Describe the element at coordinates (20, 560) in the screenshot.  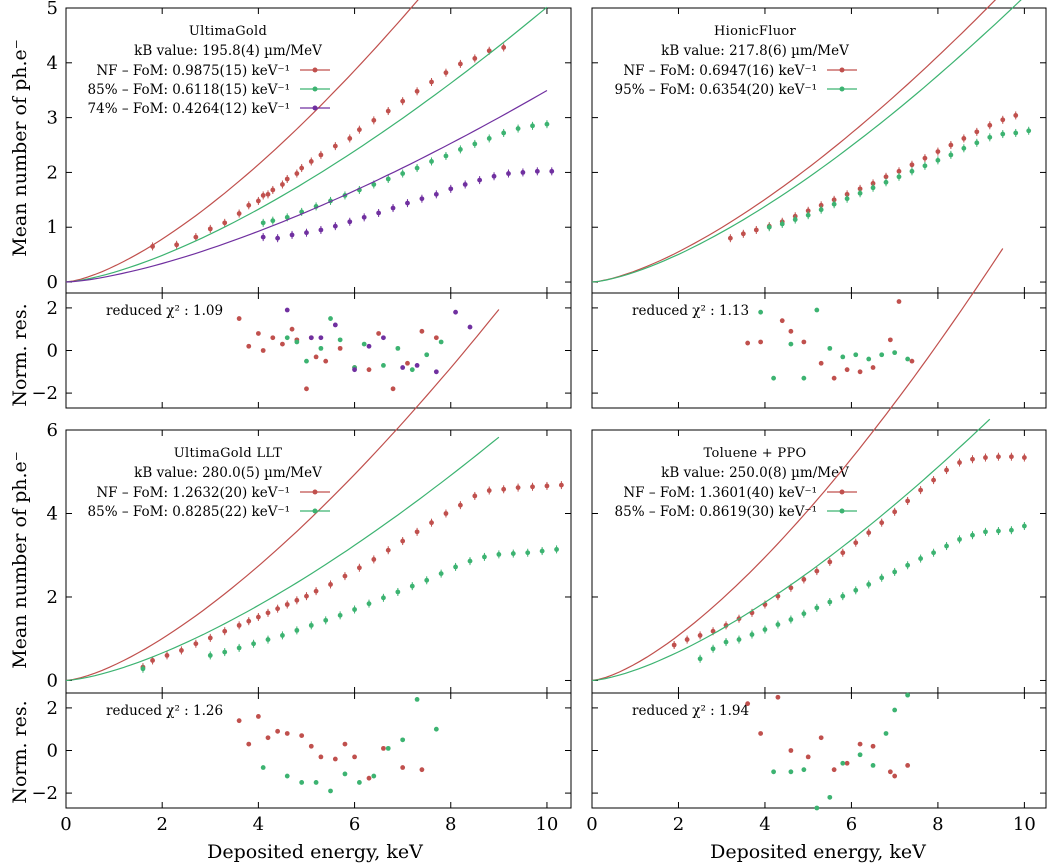
I see `y-axis-label-bottom: Mean number of ph.e⁻` at that location.